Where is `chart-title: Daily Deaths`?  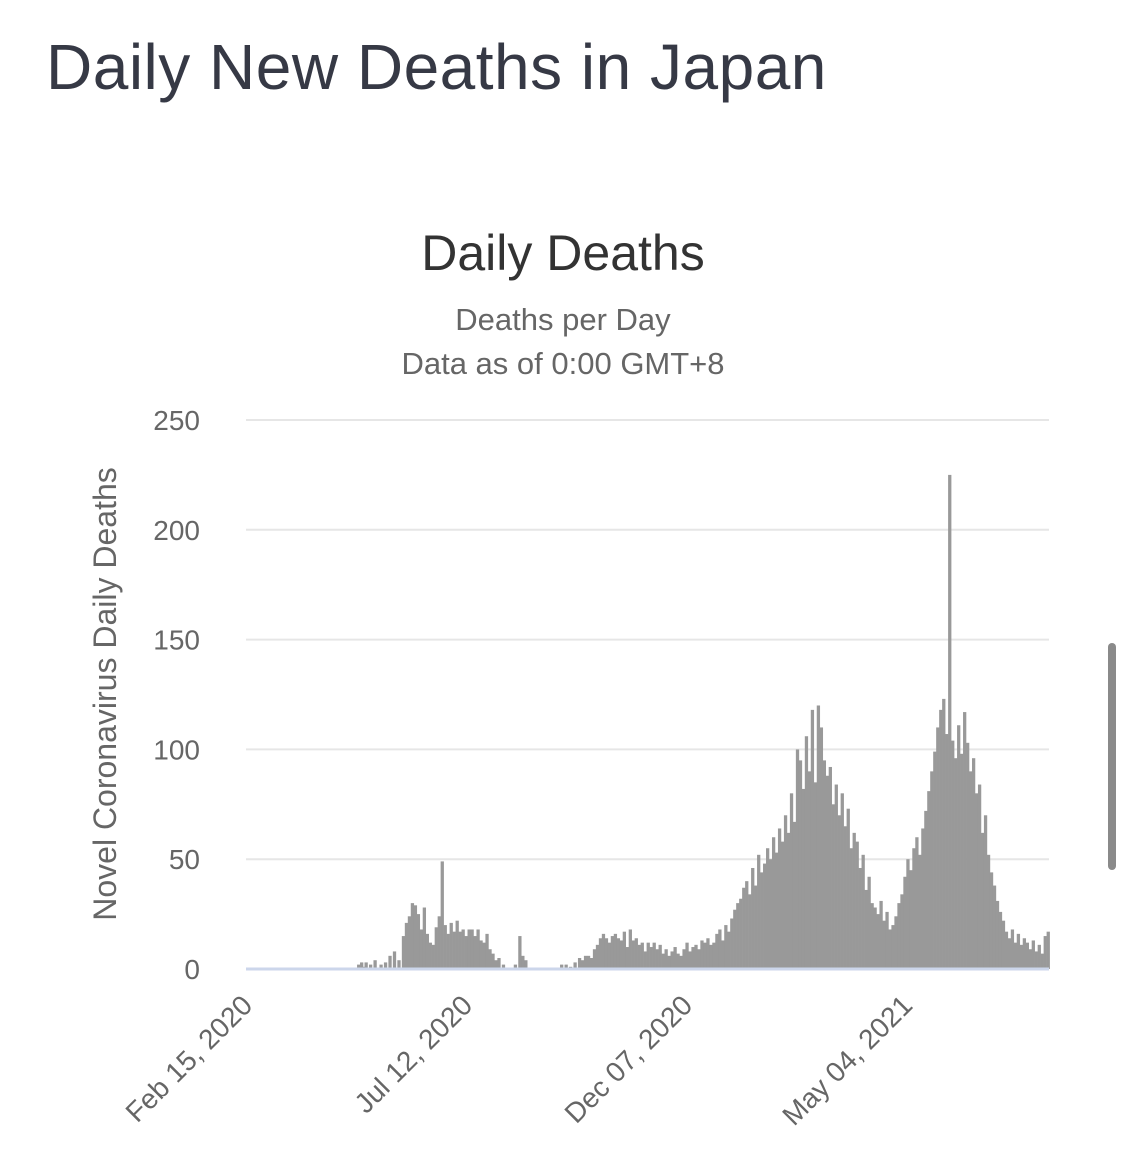
chart-title: Daily Deaths is located at coordinates (562, 253).